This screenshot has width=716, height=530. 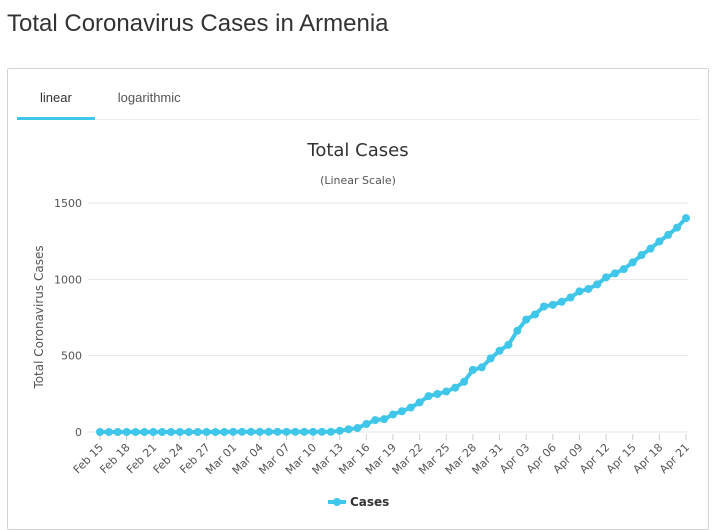 I want to click on legend-marker-icon, so click(x=337, y=502).